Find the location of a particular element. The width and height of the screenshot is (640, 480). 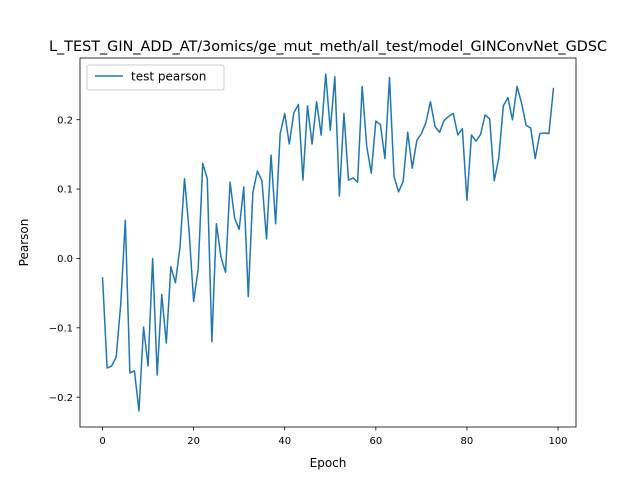

y-axis-label: Pearson is located at coordinates (24, 243).